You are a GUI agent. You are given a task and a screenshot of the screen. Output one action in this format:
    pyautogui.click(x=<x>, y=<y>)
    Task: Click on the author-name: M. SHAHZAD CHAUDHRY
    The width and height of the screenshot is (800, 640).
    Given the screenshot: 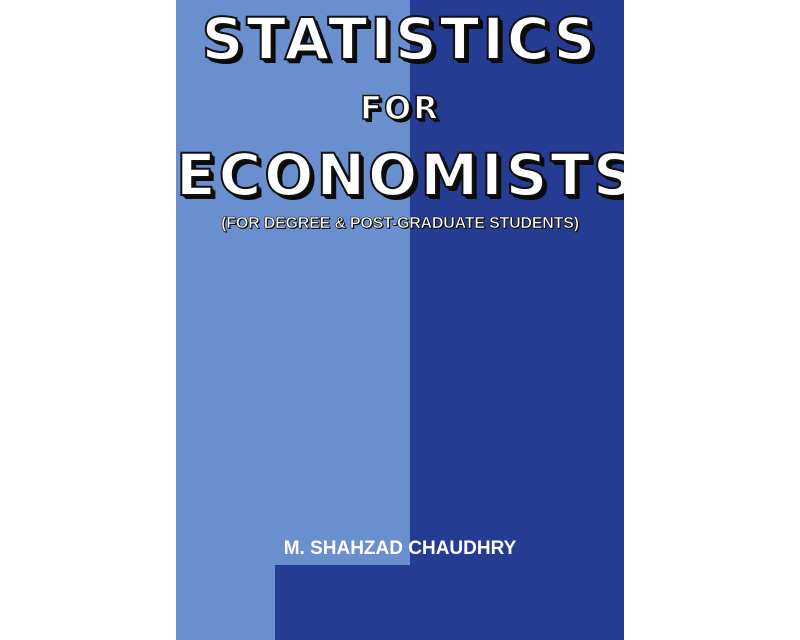 What is the action you would take?
    pyautogui.click(x=400, y=548)
    